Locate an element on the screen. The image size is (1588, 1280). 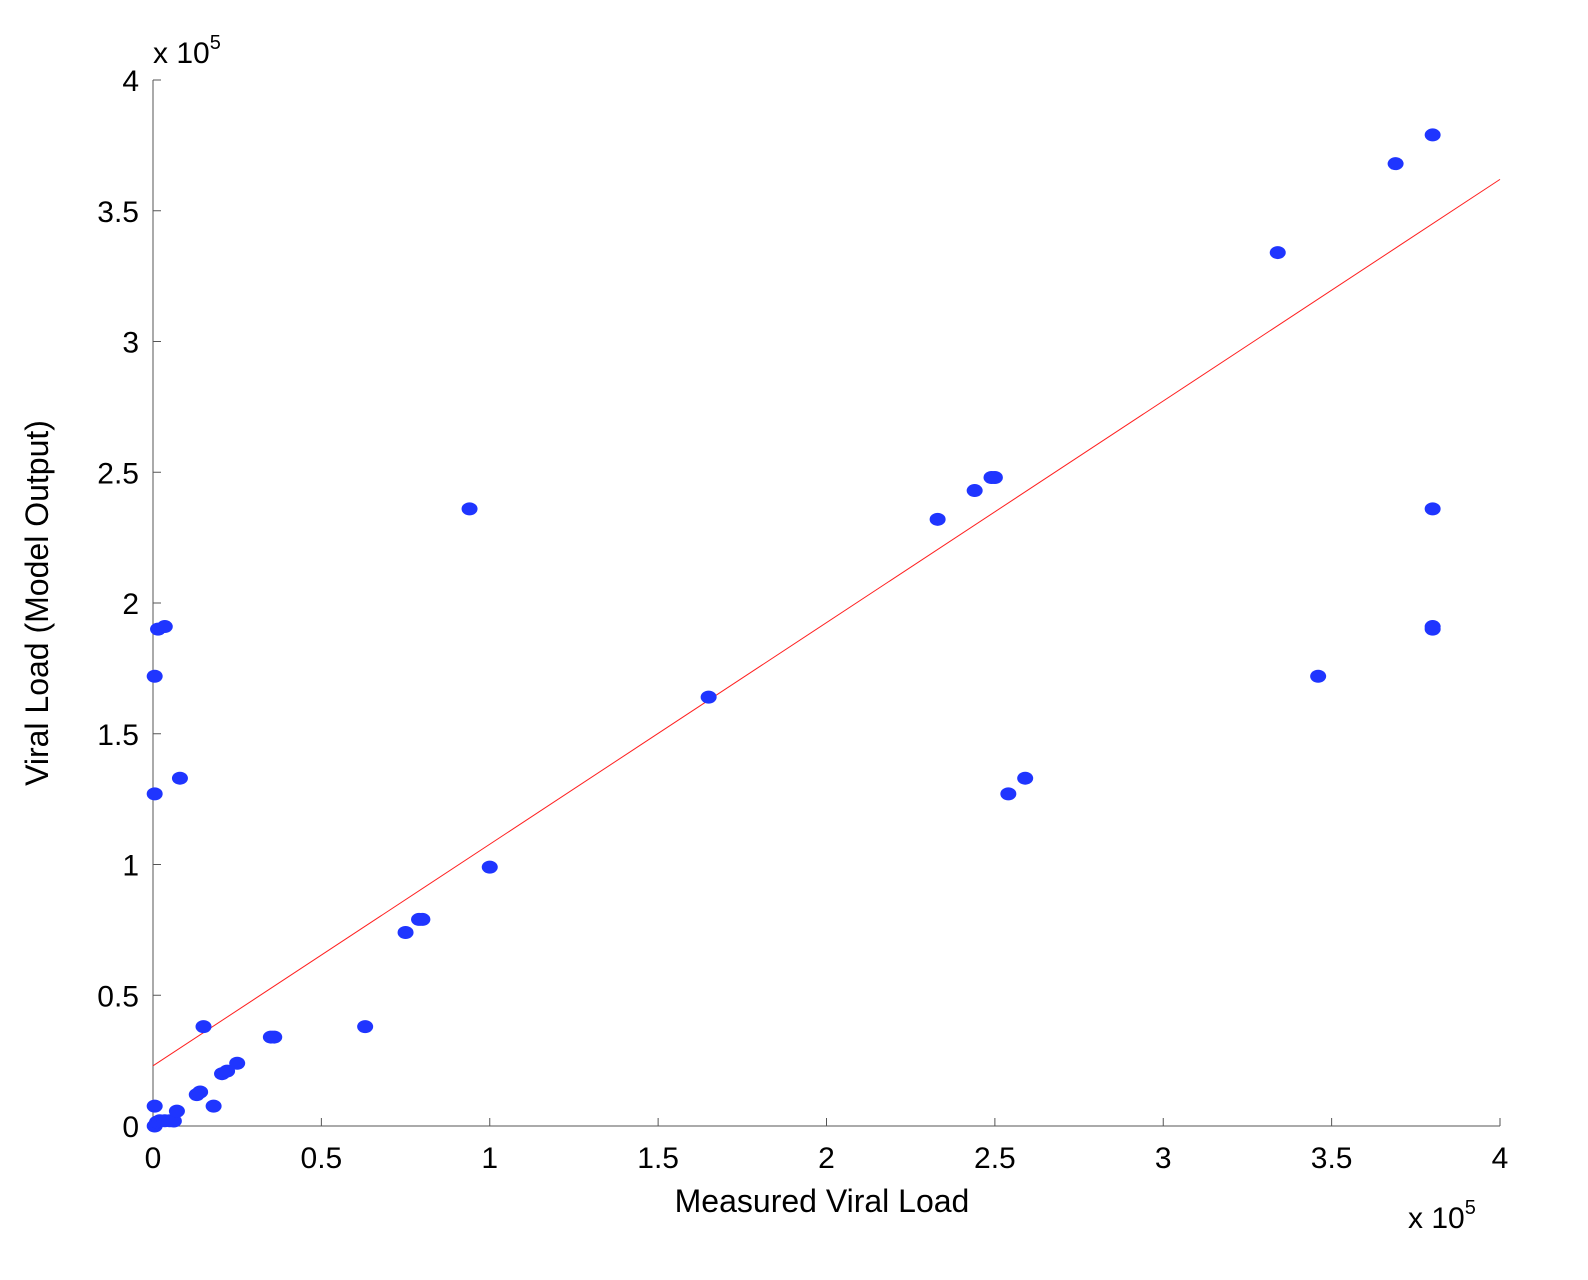
y-tick-label: 0.5 is located at coordinates (118, 996).